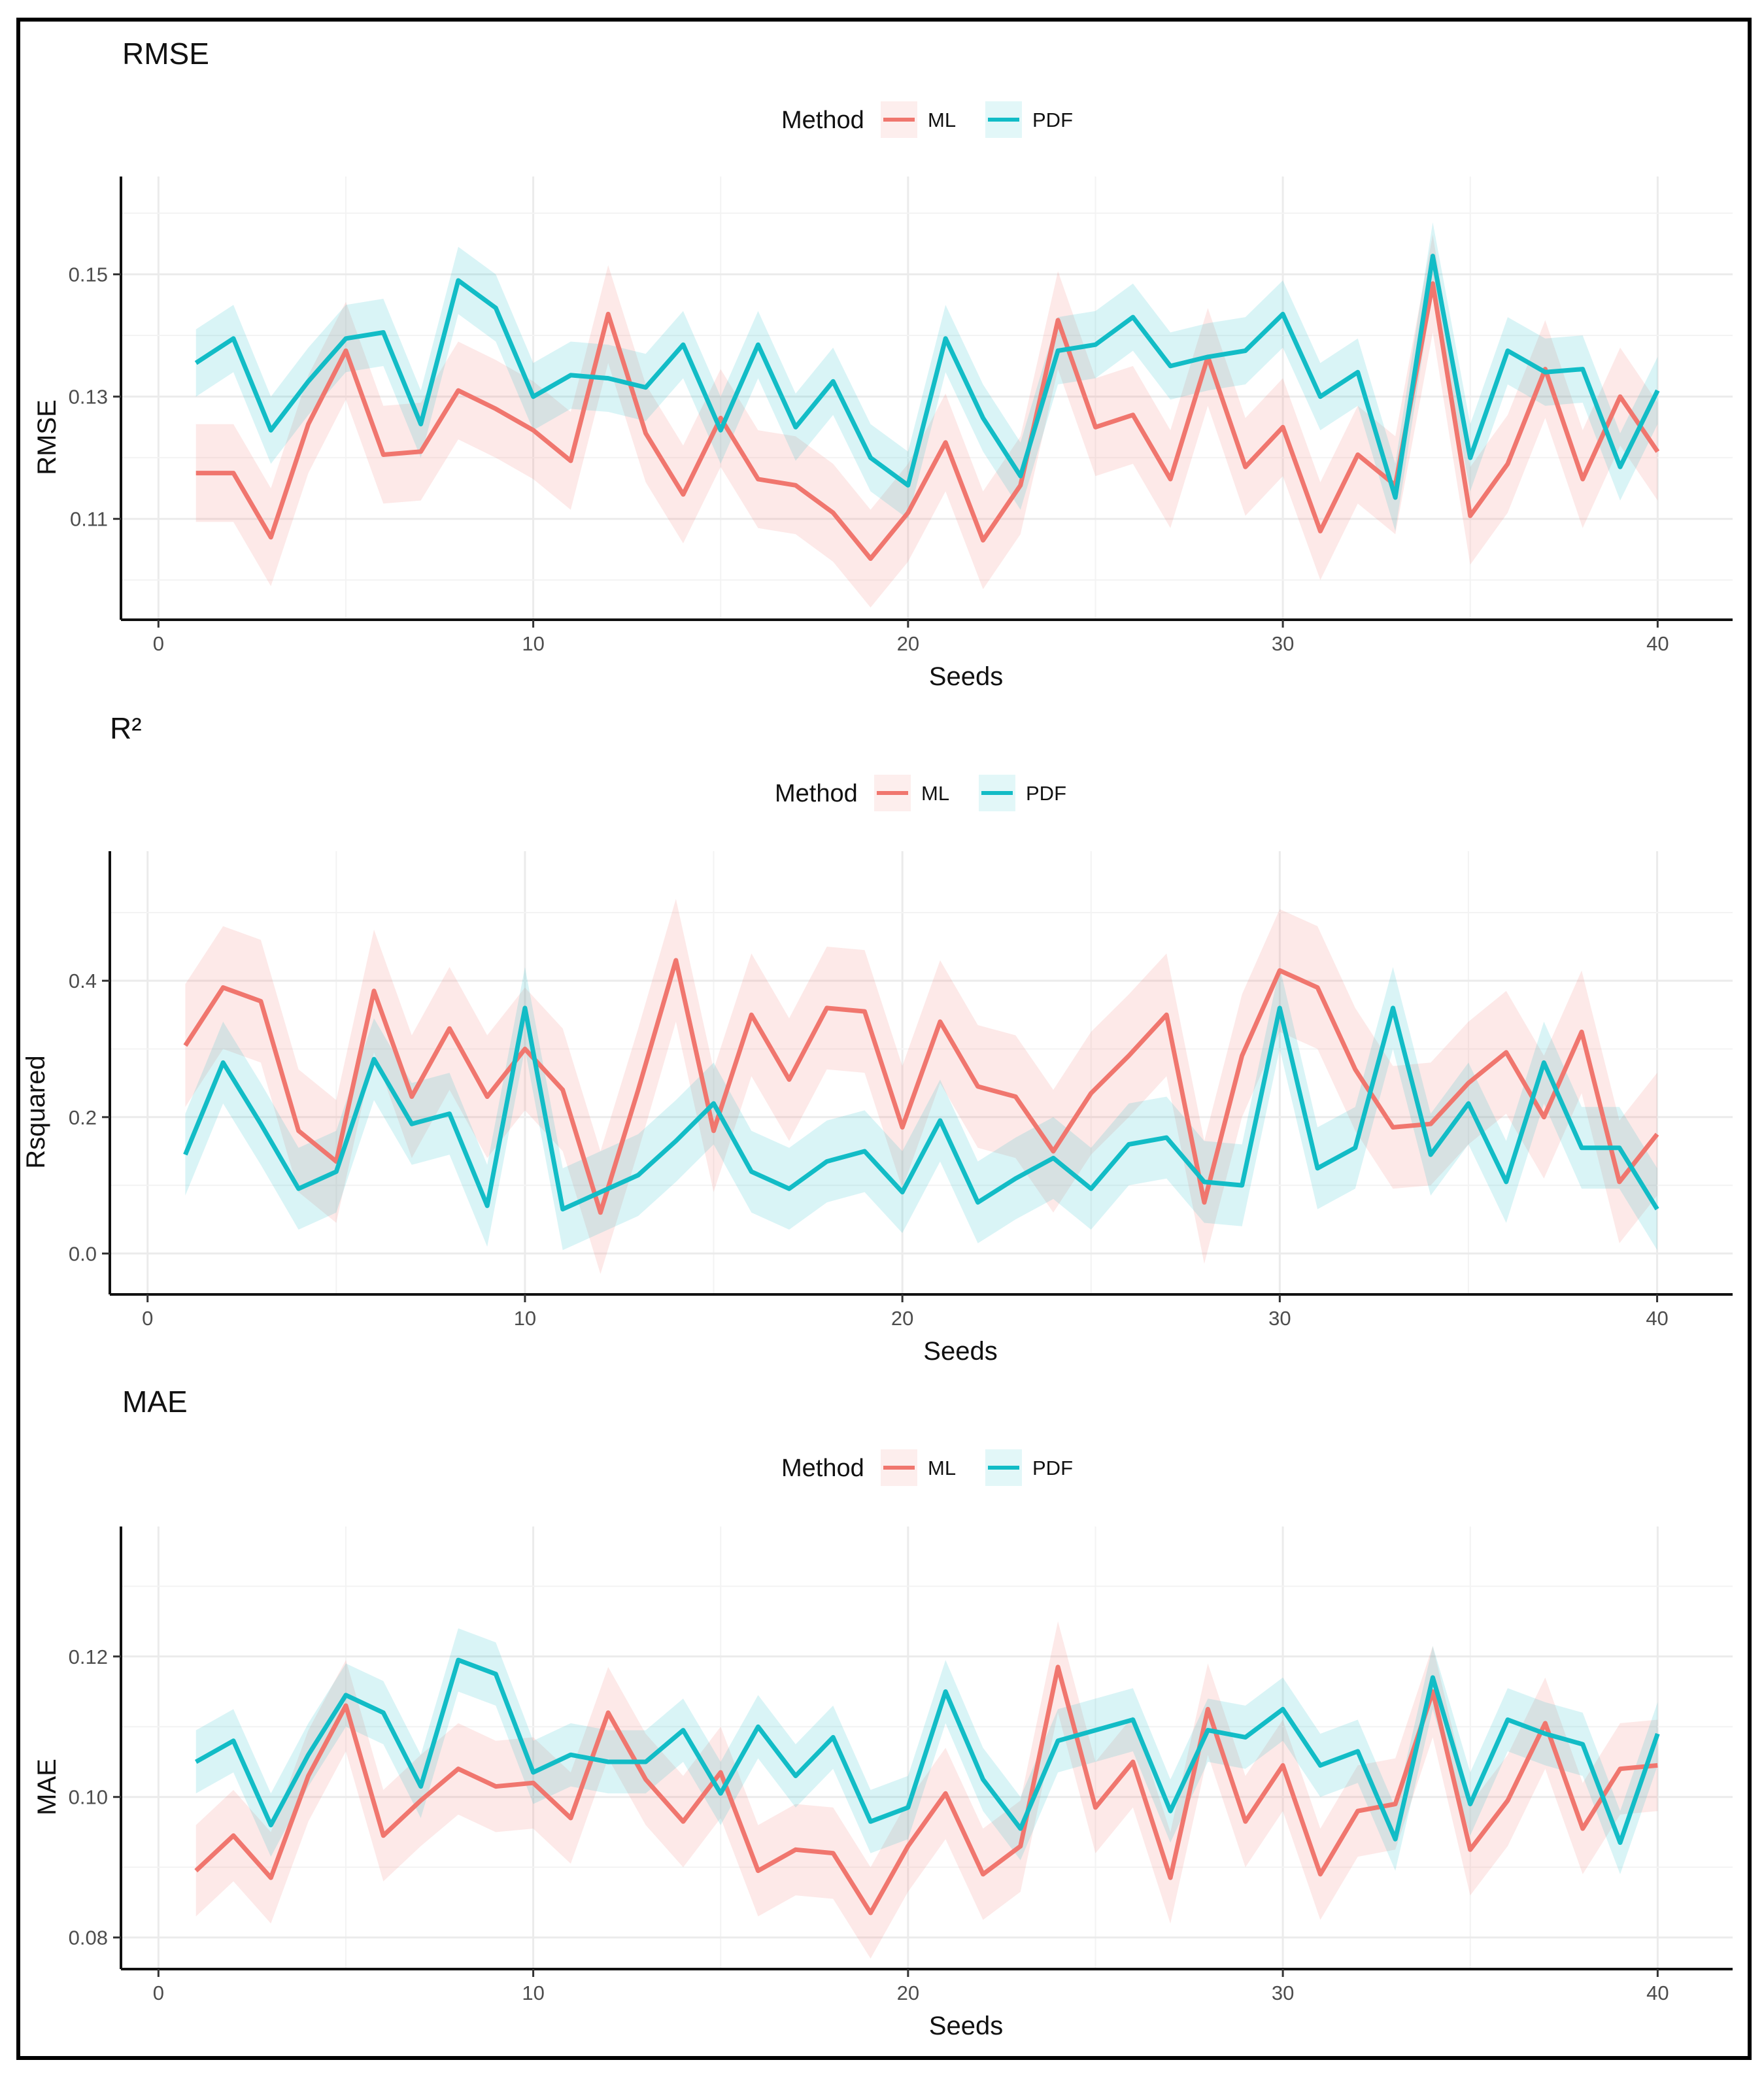 Image resolution: width=1764 pixels, height=2075 pixels. What do you see at coordinates (88, 1938) in the screenshot?
I see `y-tick-label: 0.08` at bounding box center [88, 1938].